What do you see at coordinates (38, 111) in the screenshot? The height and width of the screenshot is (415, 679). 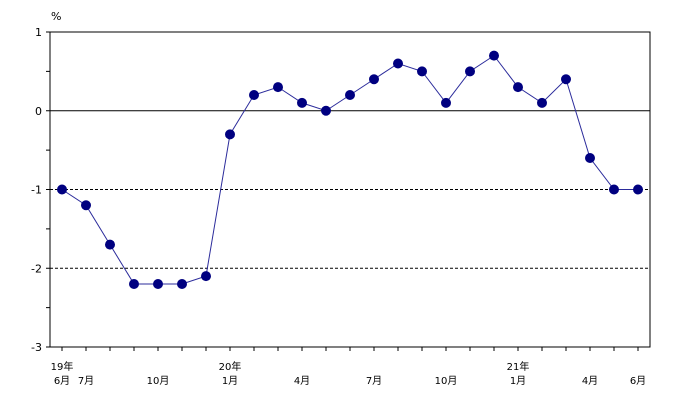 I see `y-tick-label: 0` at bounding box center [38, 111].